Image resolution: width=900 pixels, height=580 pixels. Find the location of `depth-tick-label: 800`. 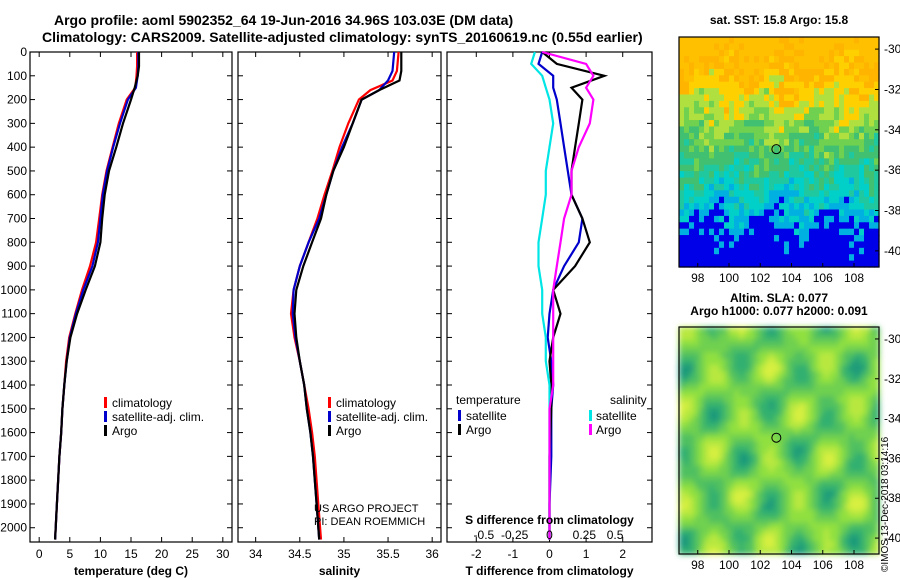

depth-tick-label: 800 is located at coordinates (17, 242).